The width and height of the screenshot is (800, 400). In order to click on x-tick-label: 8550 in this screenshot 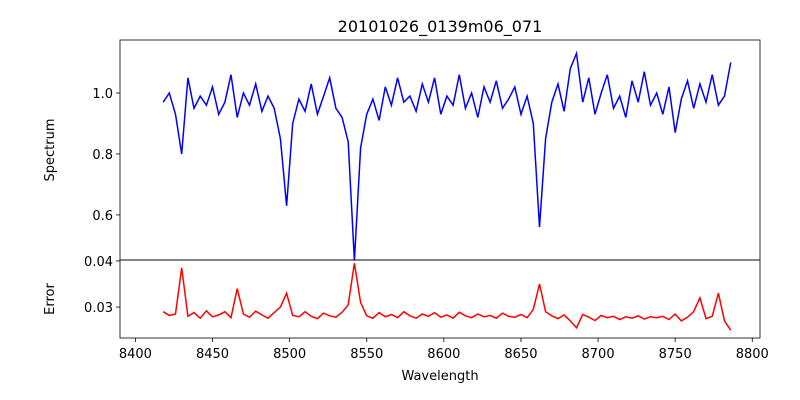, I will do `click(366, 354)`.